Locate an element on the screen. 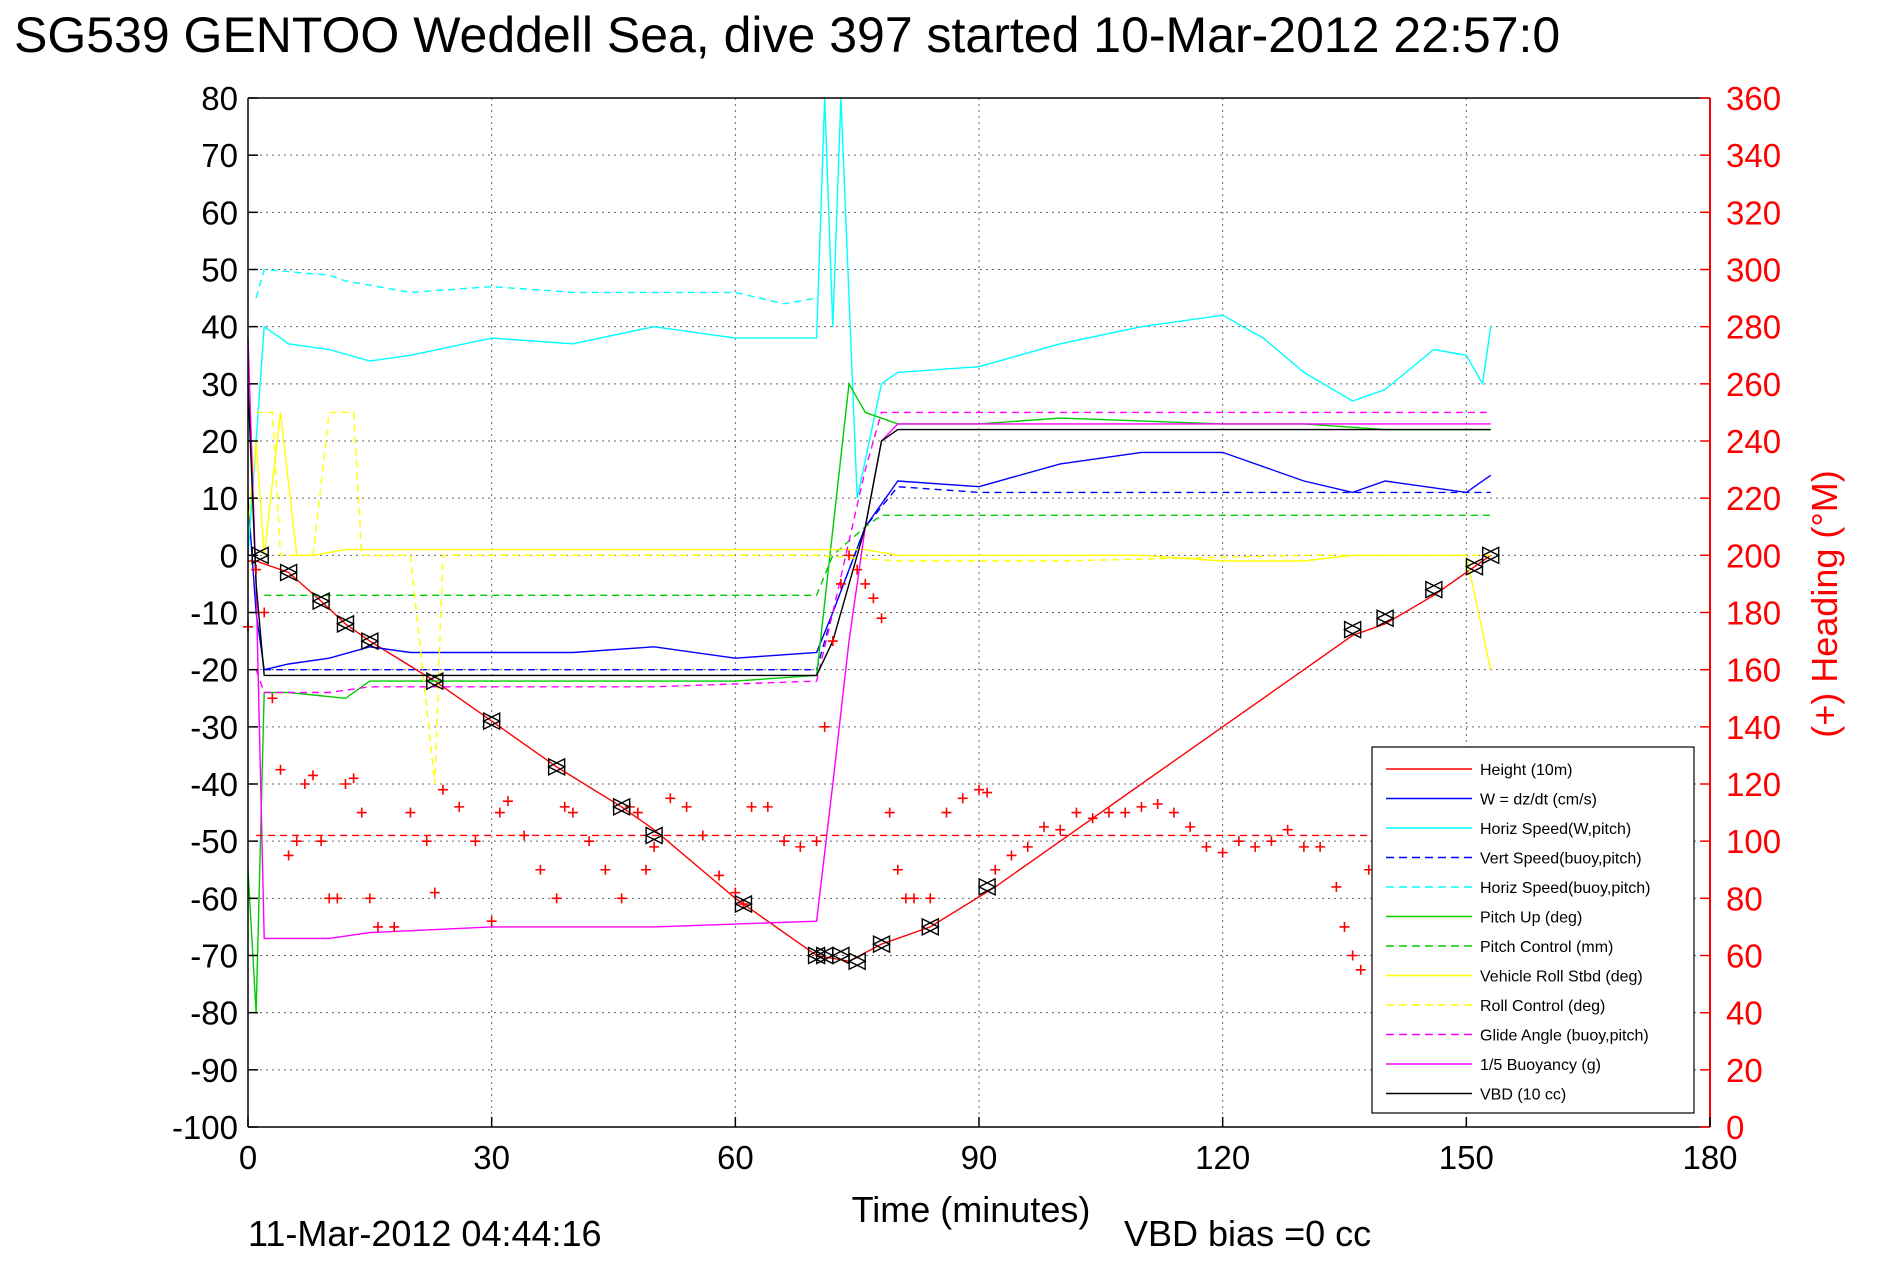 This screenshot has height=1262, width=1891. right-tick-label: 80 is located at coordinates (1744, 898).